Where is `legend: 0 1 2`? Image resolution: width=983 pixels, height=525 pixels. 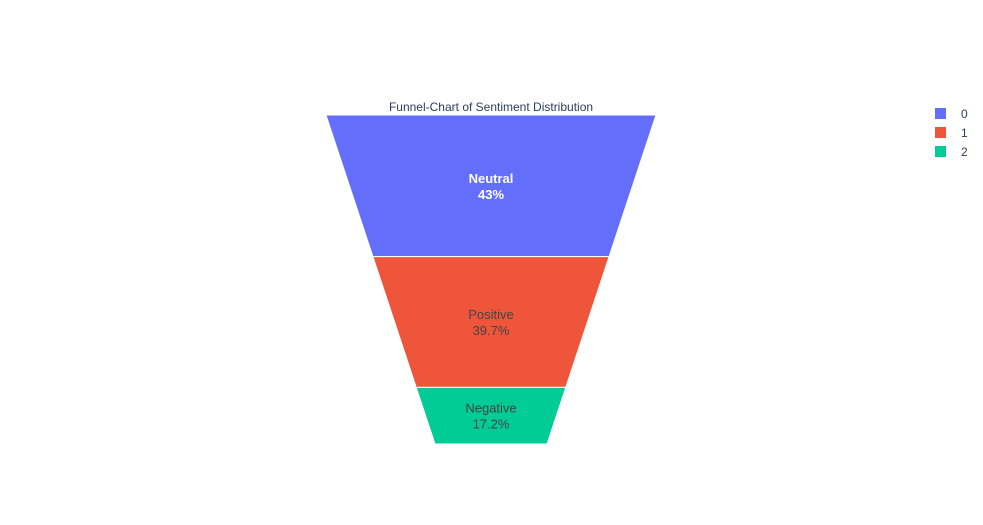
legend: 0 1 2 is located at coordinates (951, 133).